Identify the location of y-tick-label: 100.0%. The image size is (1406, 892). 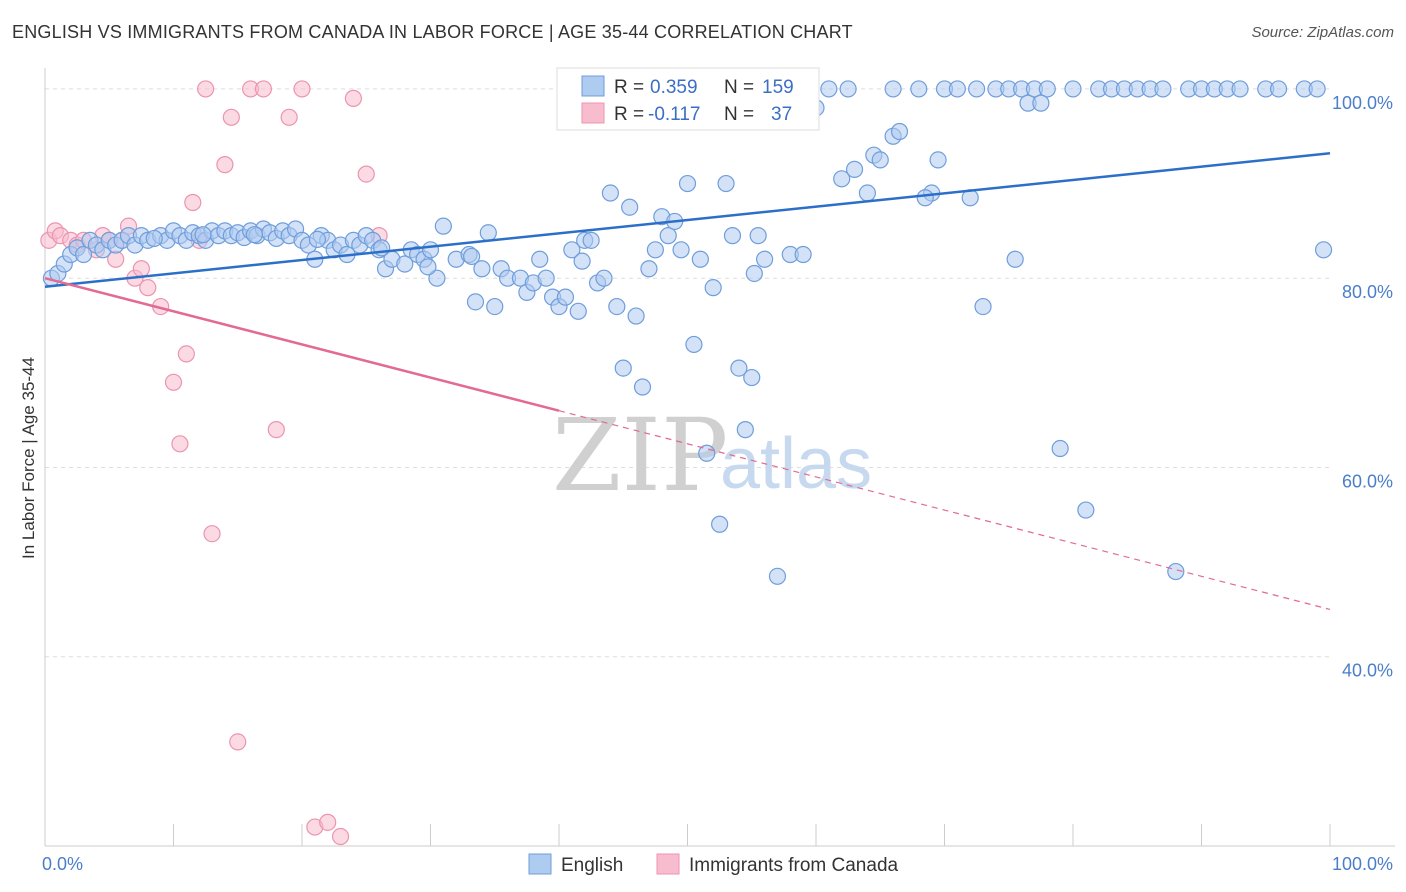
(1362, 103).